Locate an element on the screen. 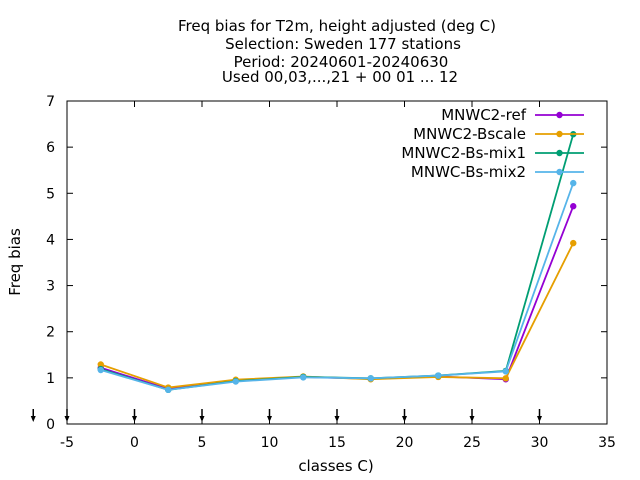 This screenshot has width=640, height=480. x-tick-label: -5 is located at coordinates (67, 443).